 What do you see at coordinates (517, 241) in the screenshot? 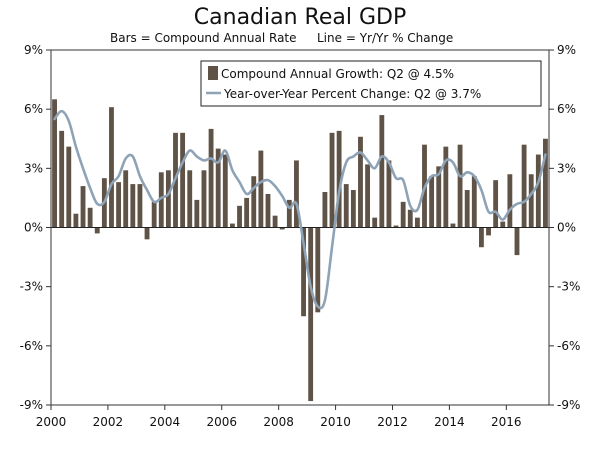
I see `bar-2016Q2` at bounding box center [517, 241].